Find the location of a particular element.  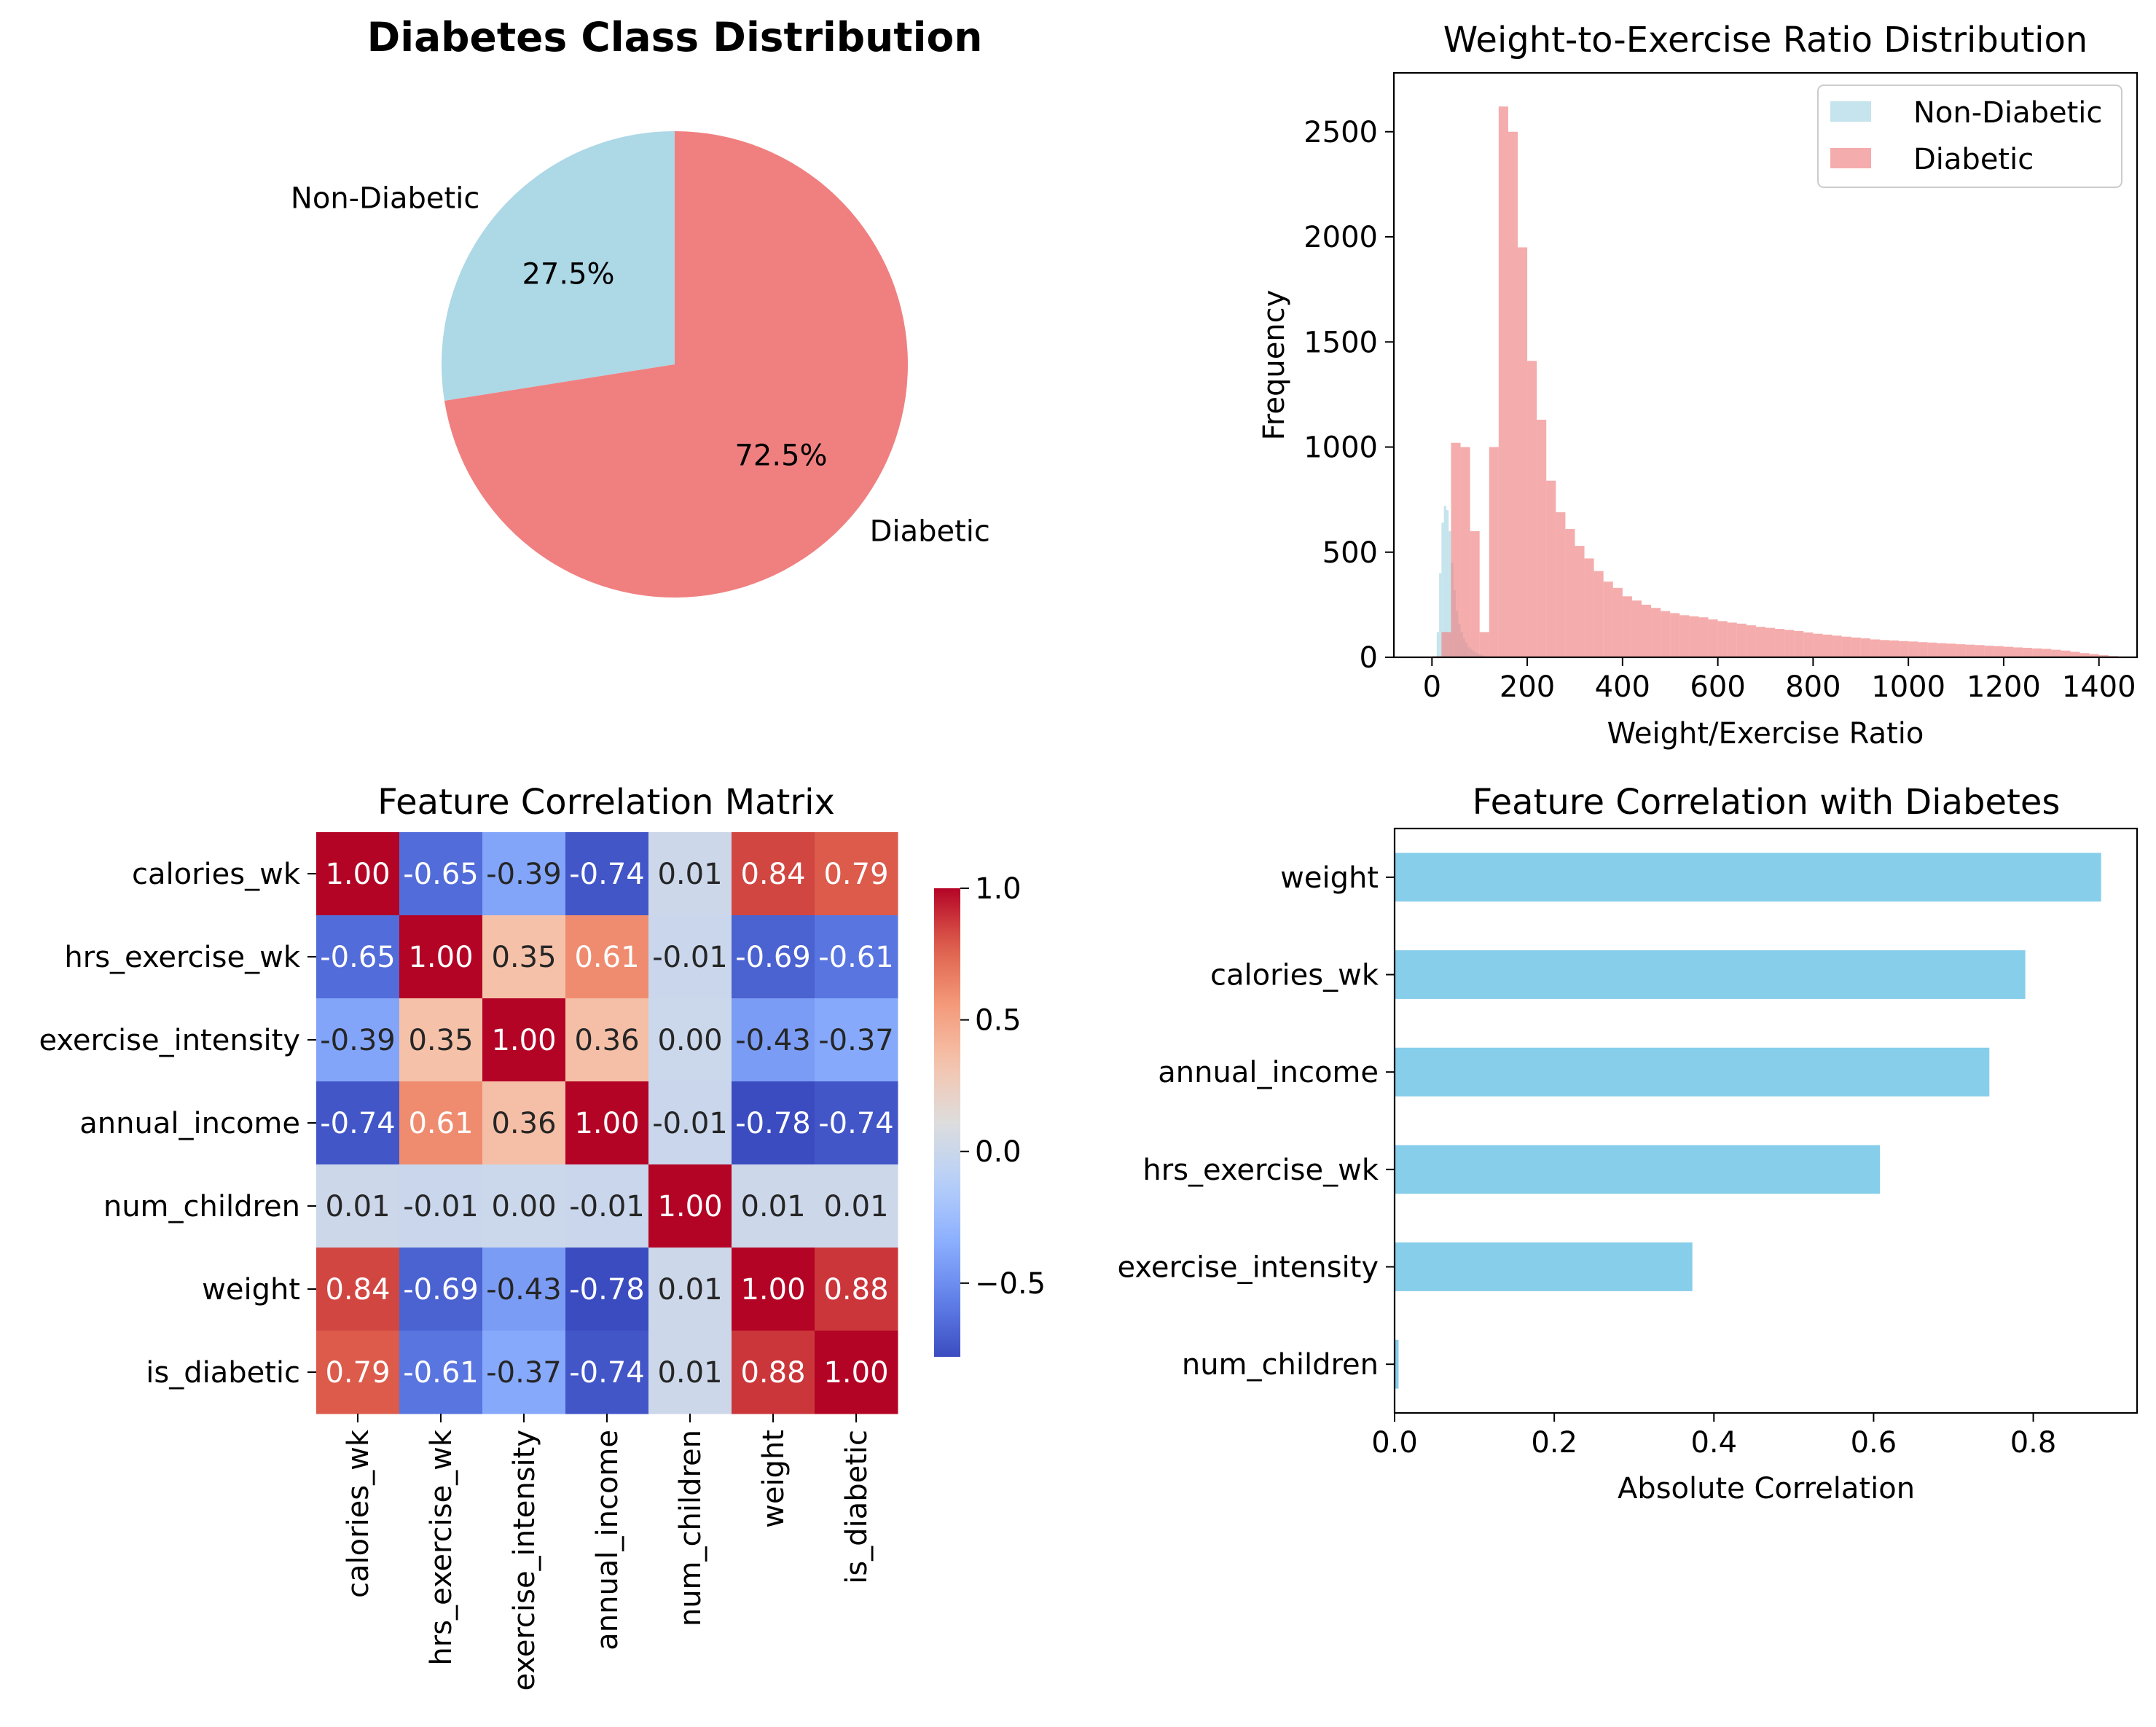

x-tick-label: 1200 is located at coordinates (2004, 687).